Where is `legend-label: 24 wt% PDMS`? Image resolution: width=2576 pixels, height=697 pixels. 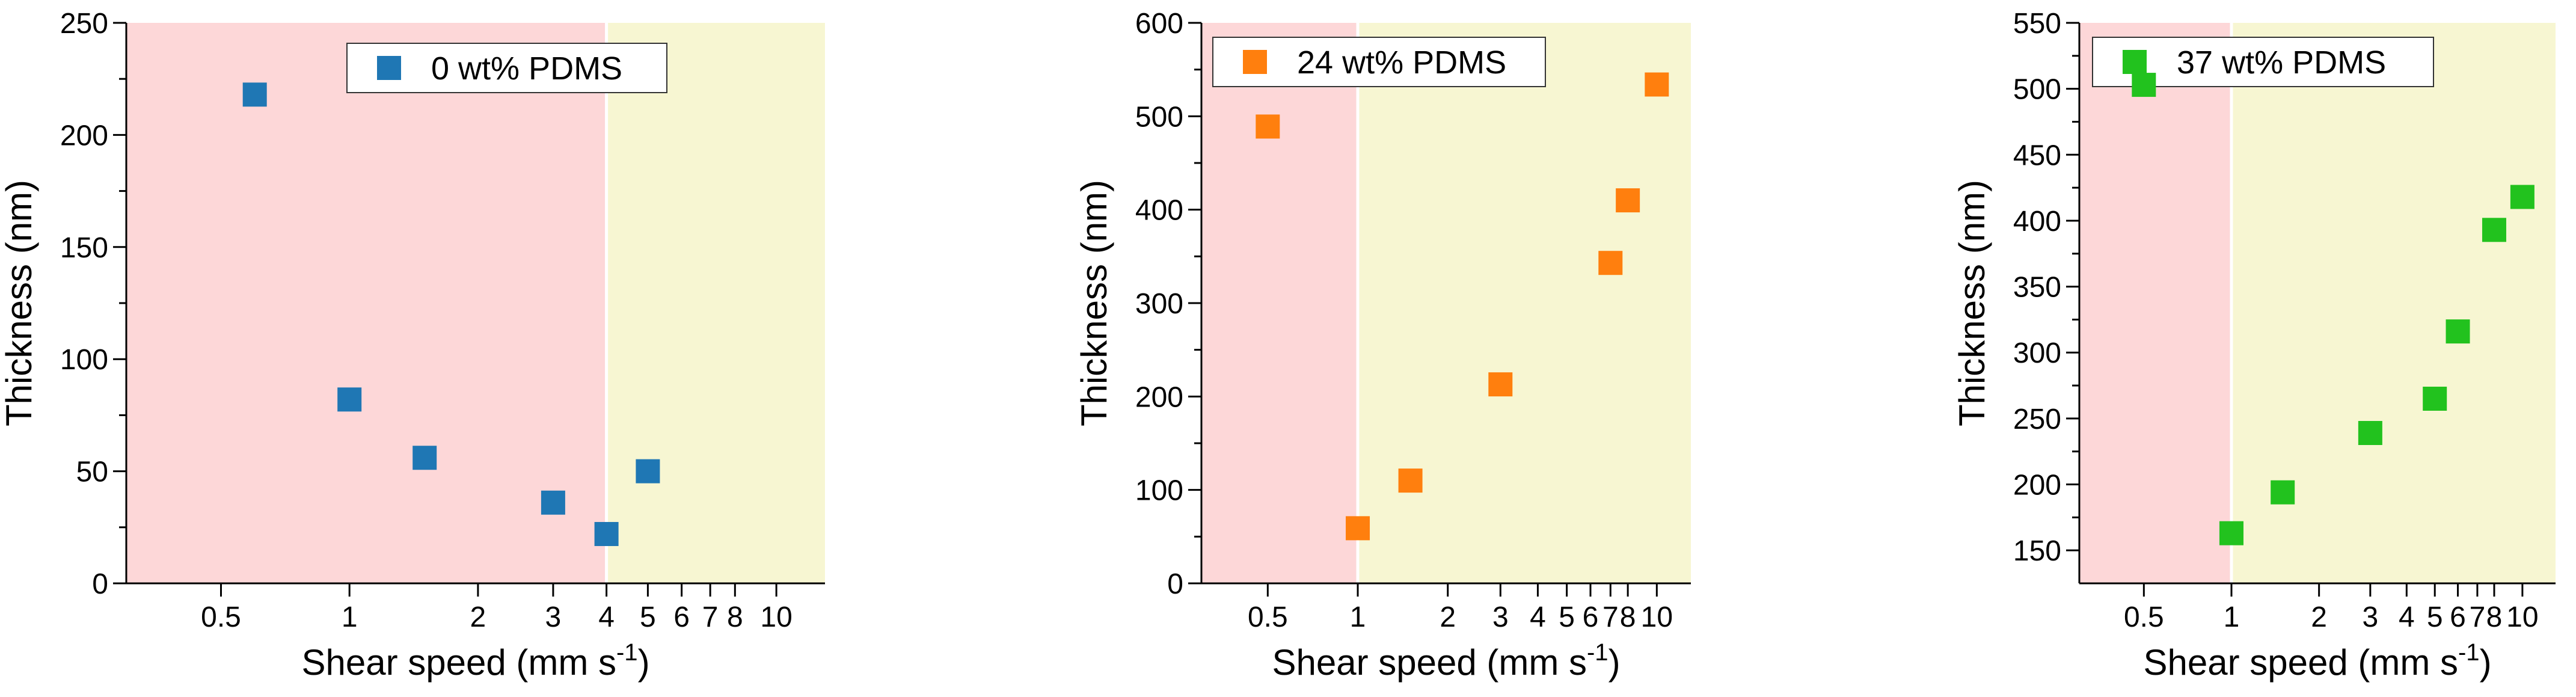
legend-label: 24 wt% PDMS is located at coordinates (1401, 63).